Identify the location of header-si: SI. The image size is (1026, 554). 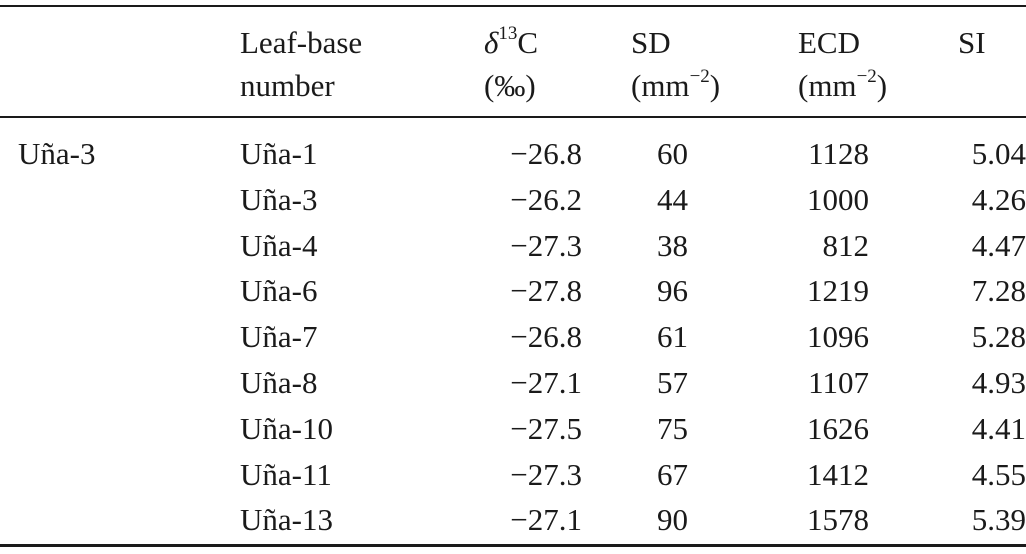
(972, 42).